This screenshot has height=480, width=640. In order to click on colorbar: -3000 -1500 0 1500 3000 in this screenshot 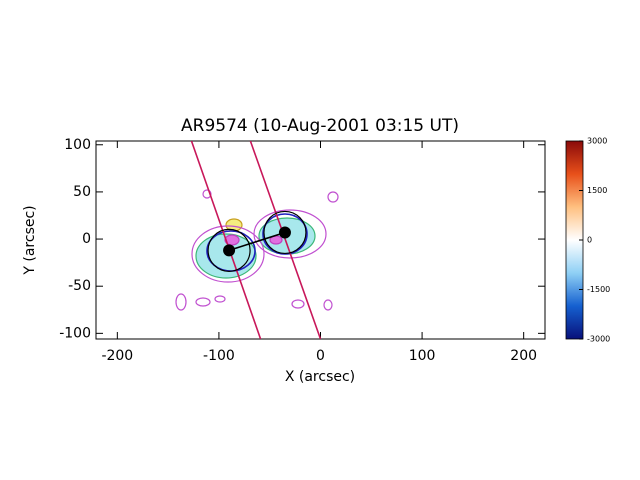, I will do `click(587, 240)`.